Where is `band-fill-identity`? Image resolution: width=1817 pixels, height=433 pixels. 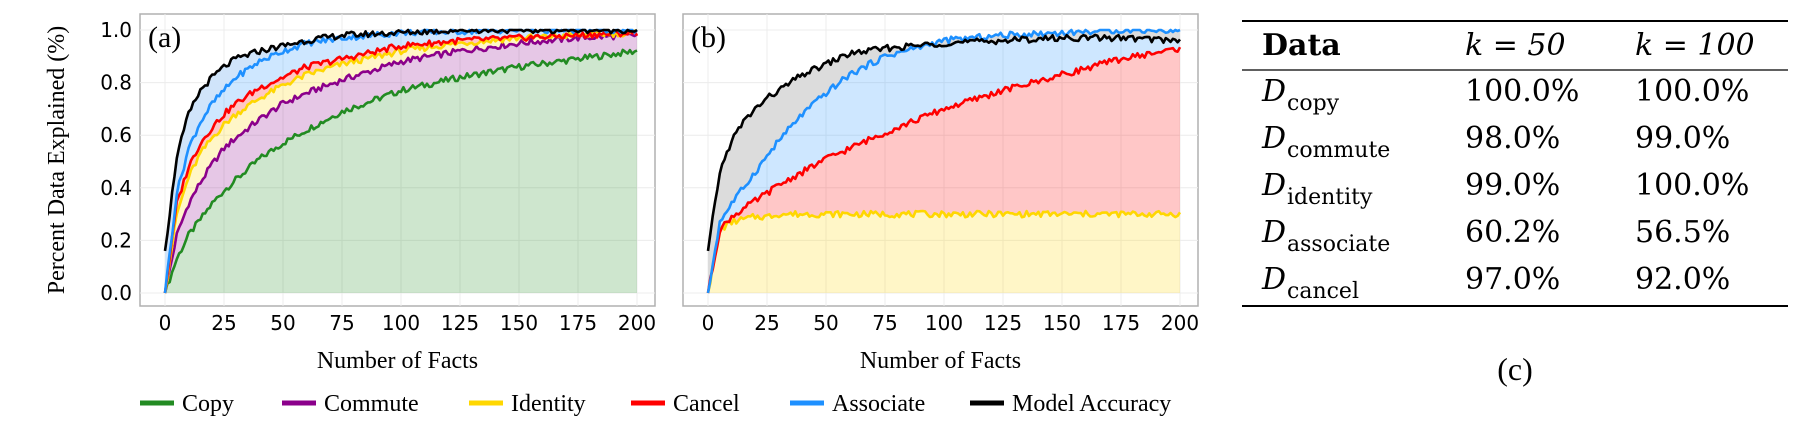
band-fill-identity is located at coordinates (944, 252).